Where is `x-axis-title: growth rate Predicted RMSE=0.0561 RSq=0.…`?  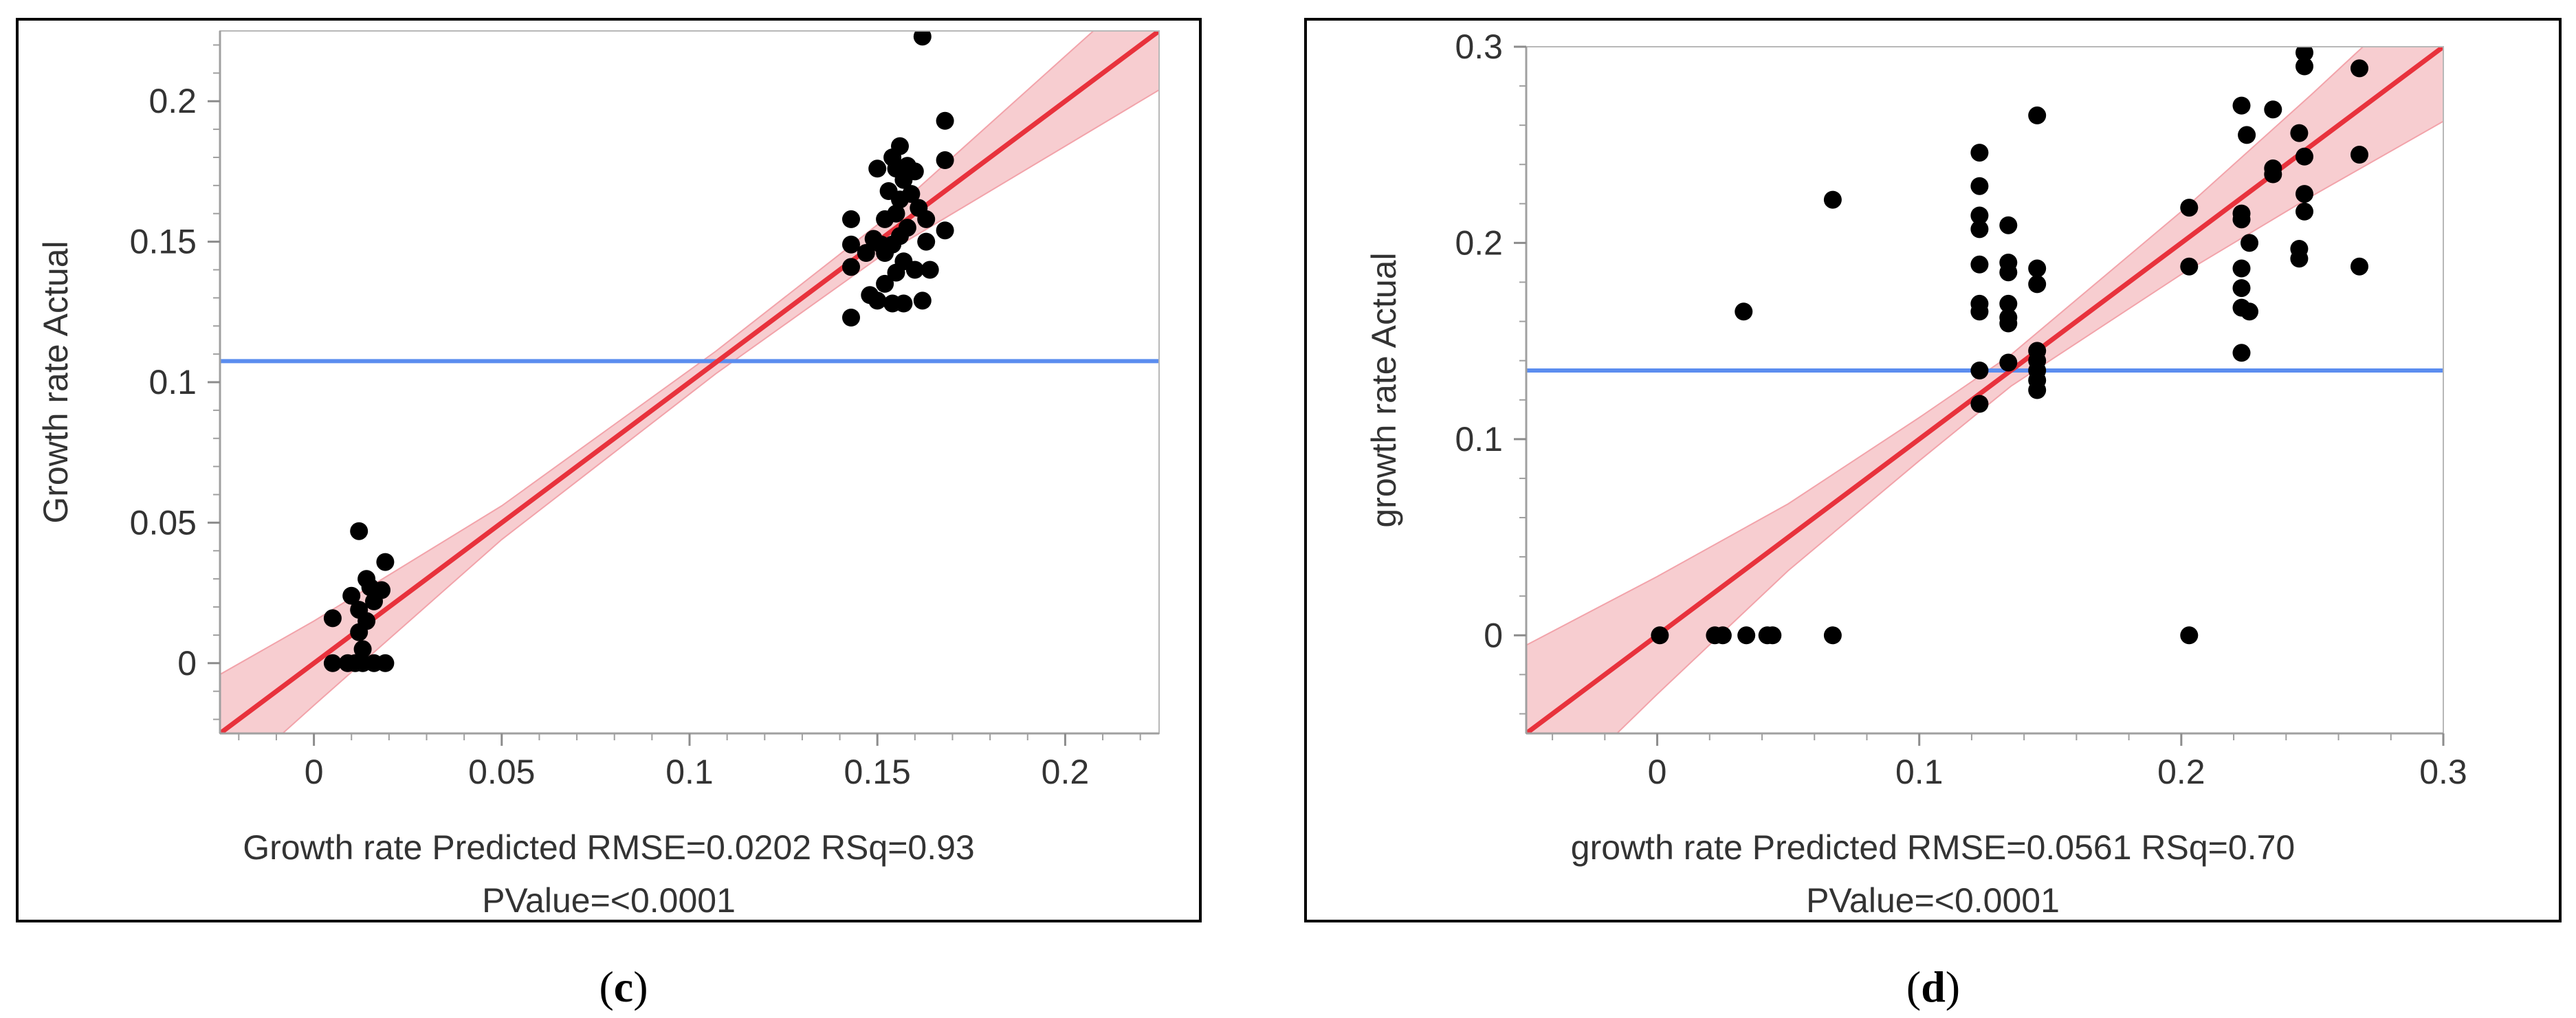 x-axis-title: growth rate Predicted RMSE=0.0561 RSq=0.… is located at coordinates (1933, 848).